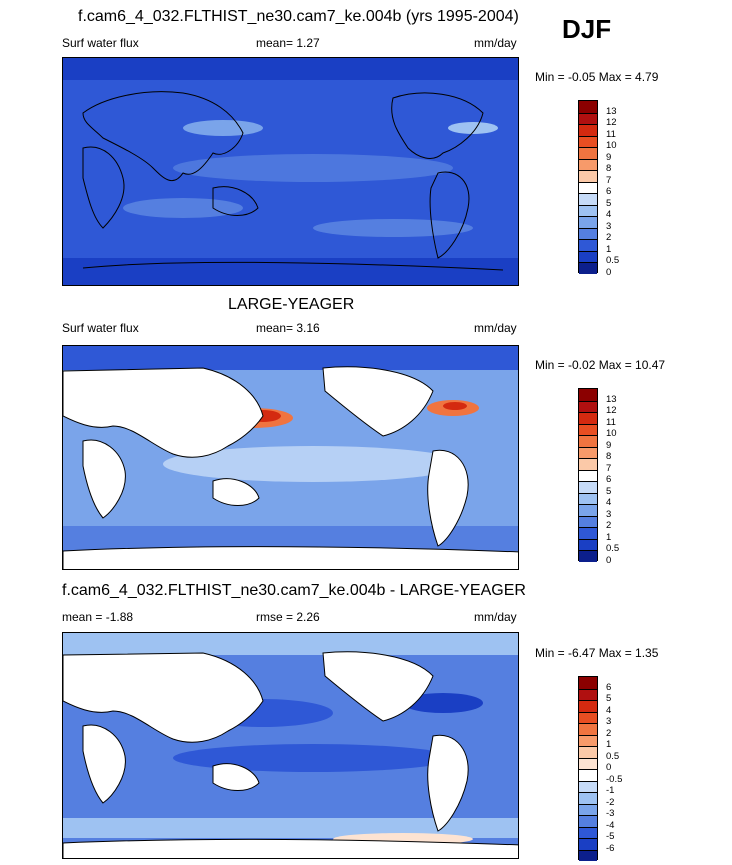  Describe the element at coordinates (98, 617) in the screenshot. I see `mean-label: mean = -1.88` at that location.